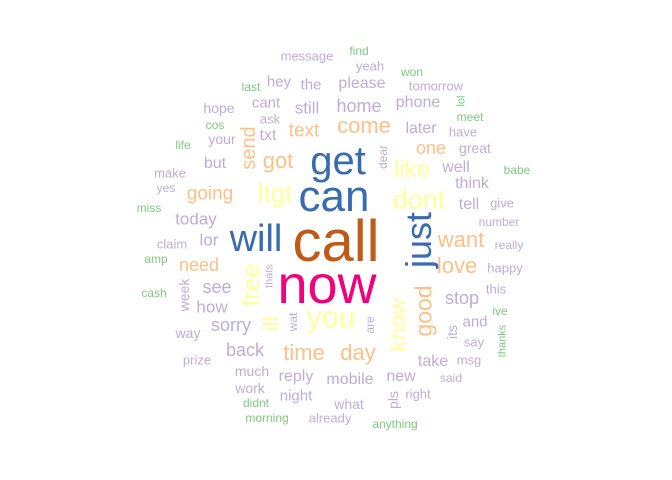 This screenshot has width=672, height=480. I want to click on word-come: come, so click(364, 125).